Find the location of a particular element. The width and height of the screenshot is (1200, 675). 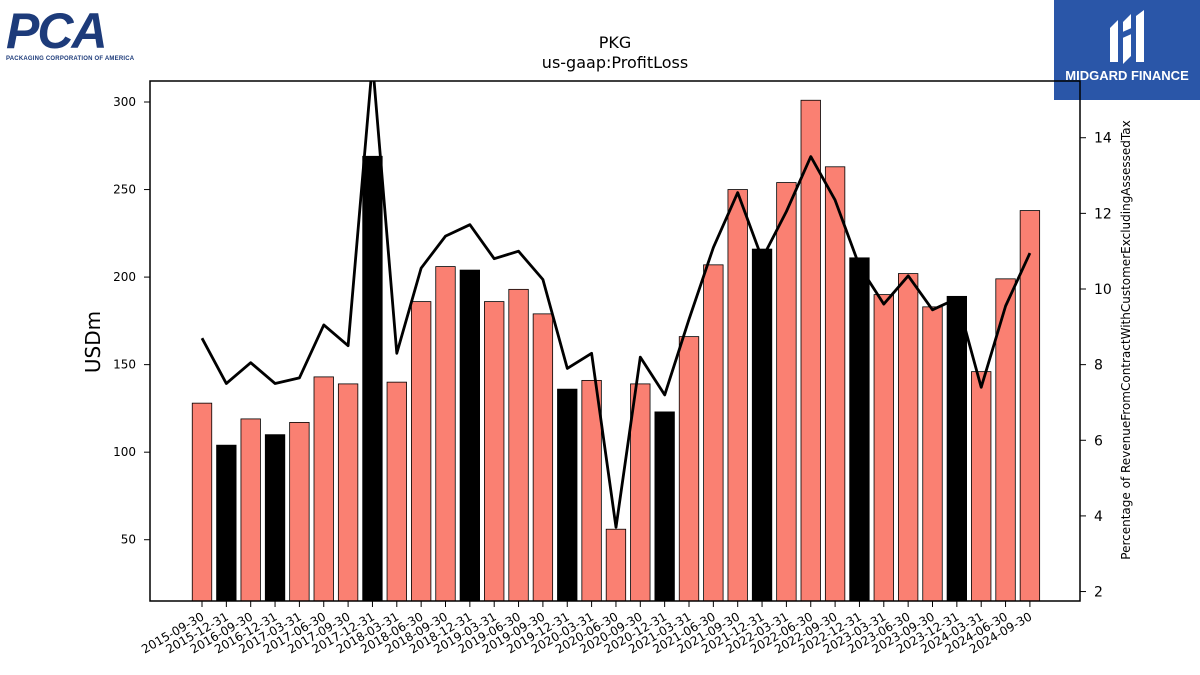

y-tick-label: 250 is located at coordinates (124, 190).